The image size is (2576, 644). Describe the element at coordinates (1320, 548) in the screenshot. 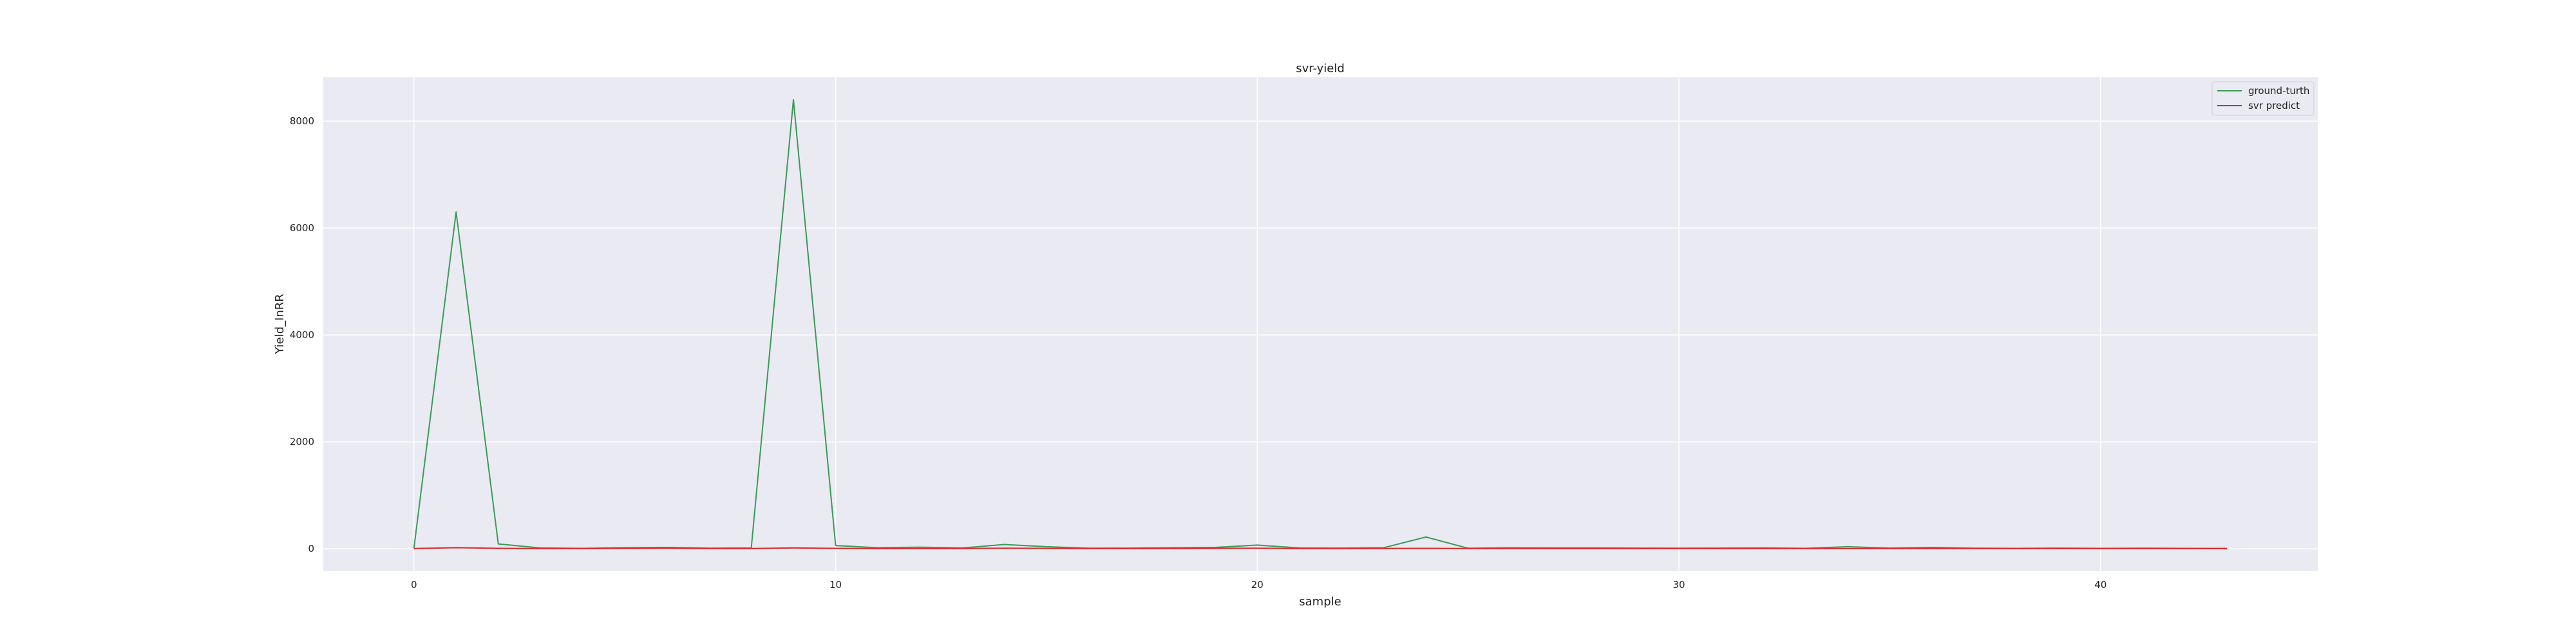

I see `series-line-svr-predict` at that location.